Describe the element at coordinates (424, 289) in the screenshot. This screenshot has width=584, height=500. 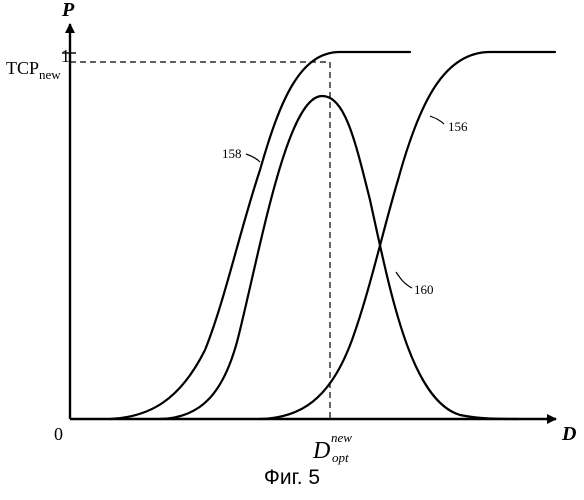
I see `curve-160-label: 160` at that location.